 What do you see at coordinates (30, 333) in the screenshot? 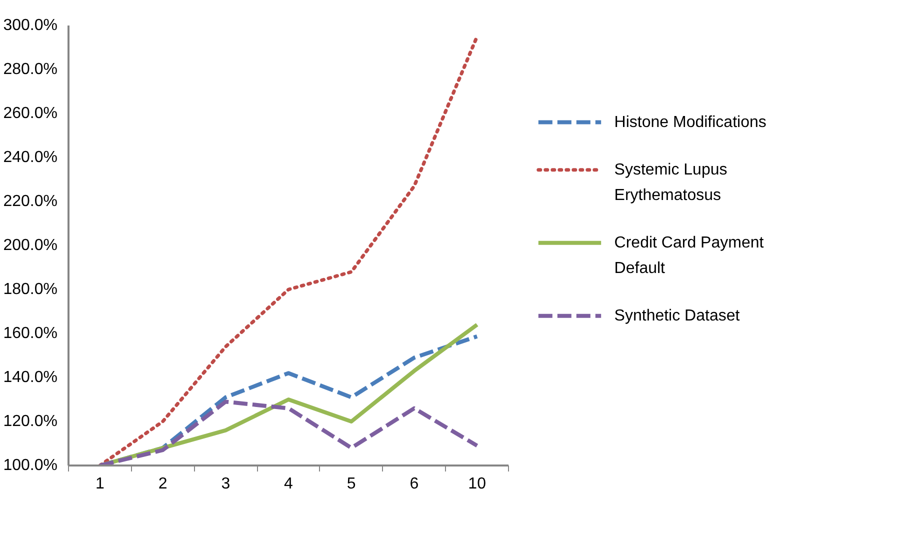
I see `y-tick-label: 160.0%` at bounding box center [30, 333].